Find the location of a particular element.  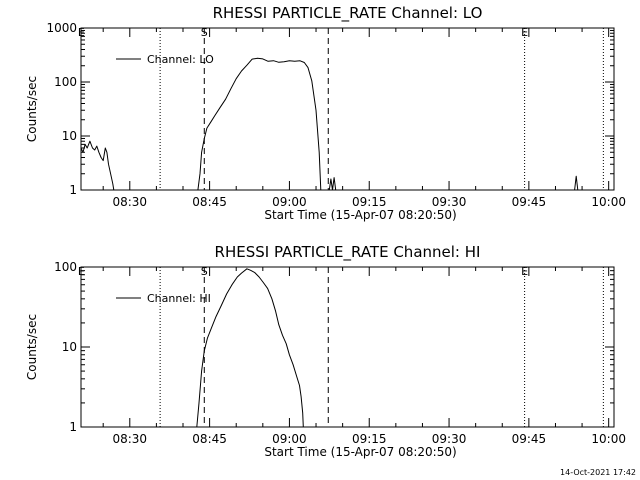

panel-2-x-tick-label: 09:00 is located at coordinates (289, 439).